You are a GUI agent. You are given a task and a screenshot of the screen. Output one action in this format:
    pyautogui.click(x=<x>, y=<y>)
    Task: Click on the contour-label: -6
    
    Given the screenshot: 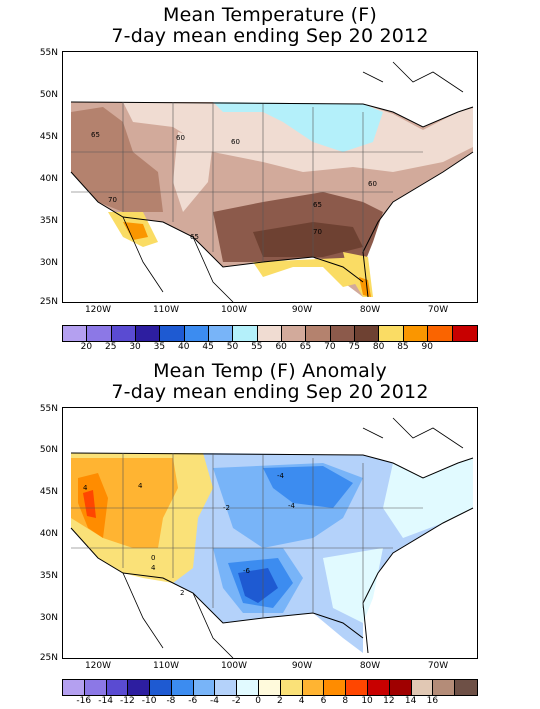 What is the action you would take?
    pyautogui.click(x=247, y=571)
    